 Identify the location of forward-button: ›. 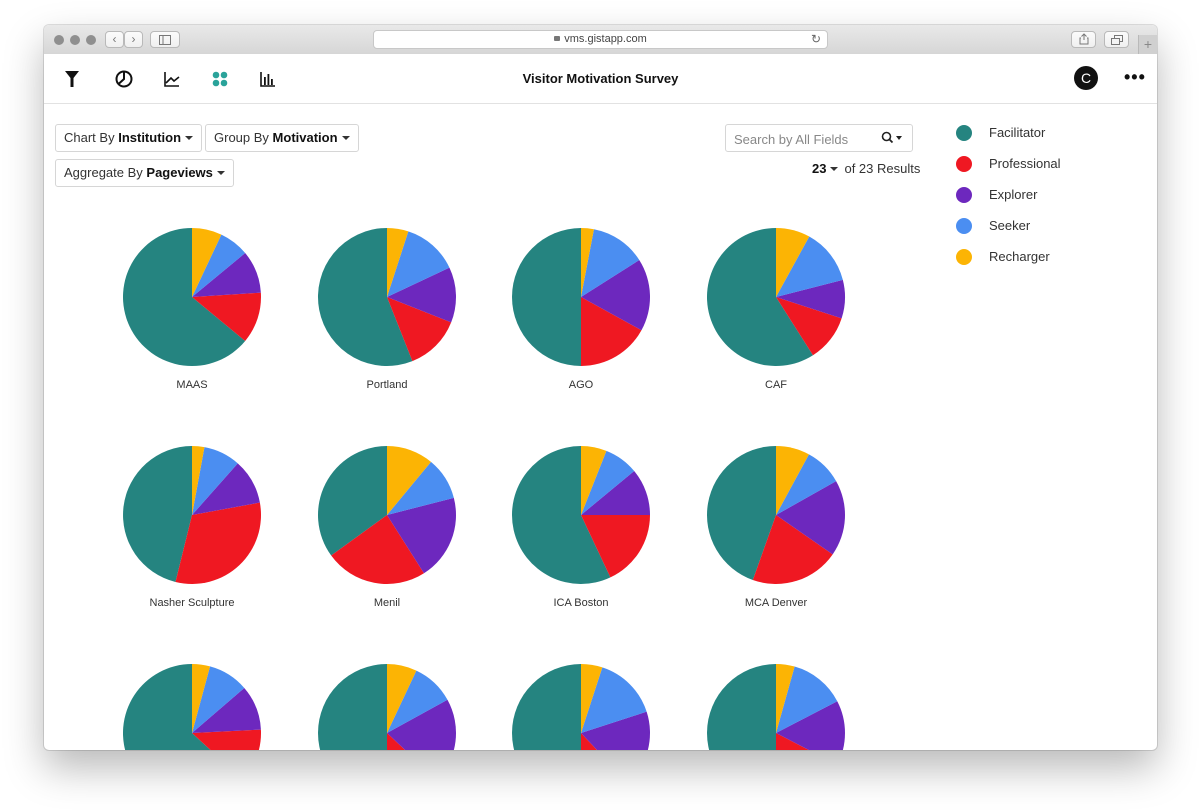
(133, 39).